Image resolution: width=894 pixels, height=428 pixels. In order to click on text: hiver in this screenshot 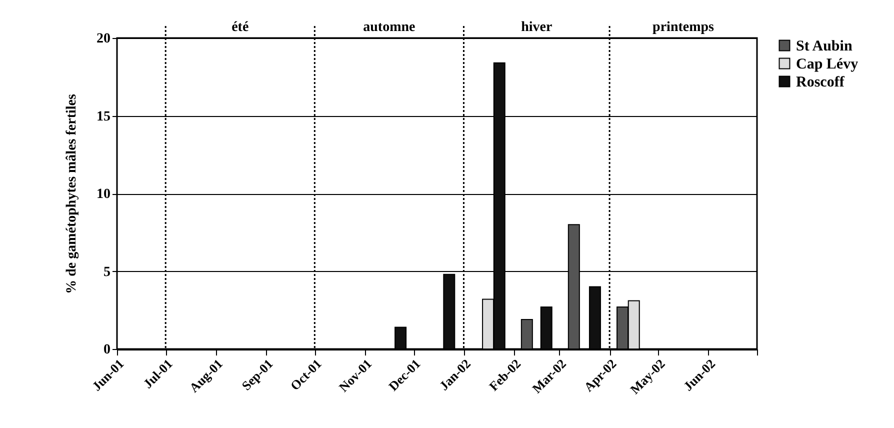, I will do `click(536, 27)`.